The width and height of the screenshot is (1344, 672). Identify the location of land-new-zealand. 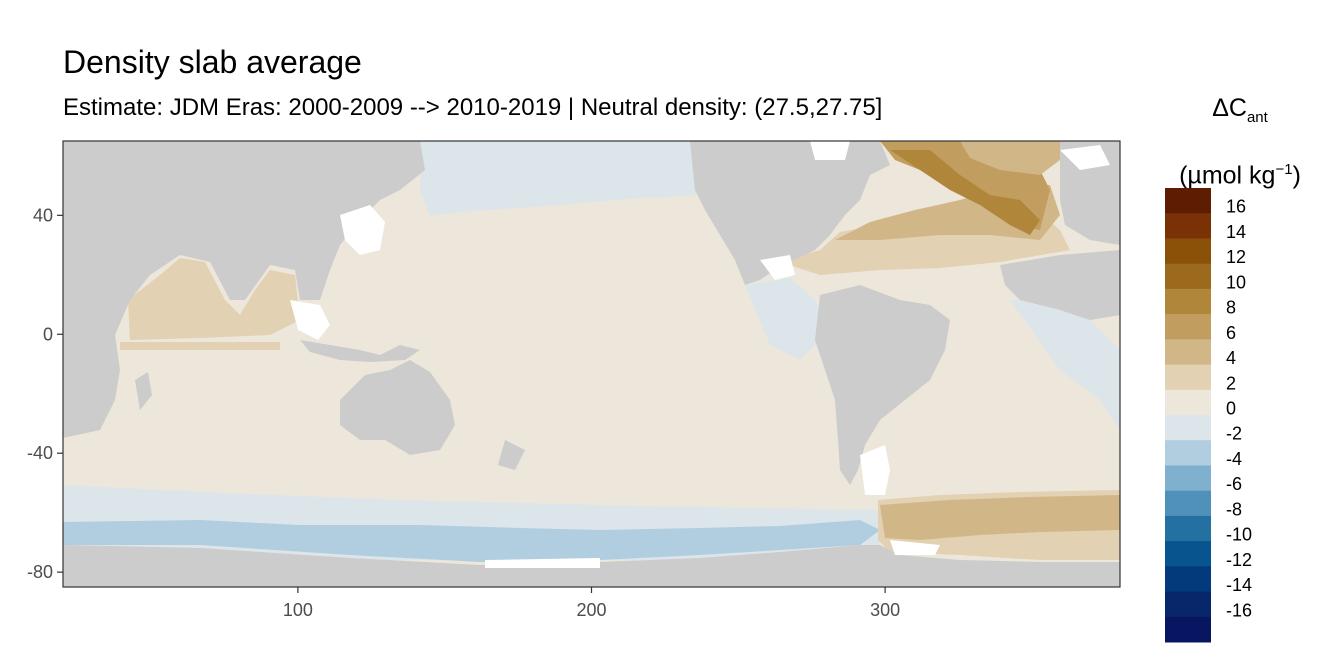
(511, 455).